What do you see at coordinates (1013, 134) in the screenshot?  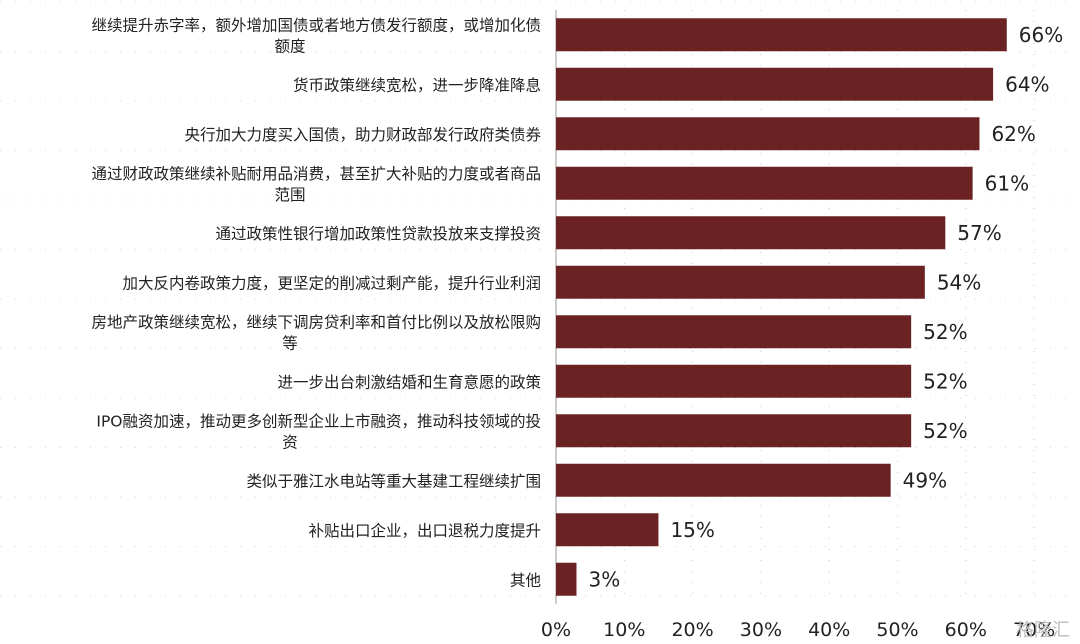 I see `value-label: 62%` at bounding box center [1013, 134].